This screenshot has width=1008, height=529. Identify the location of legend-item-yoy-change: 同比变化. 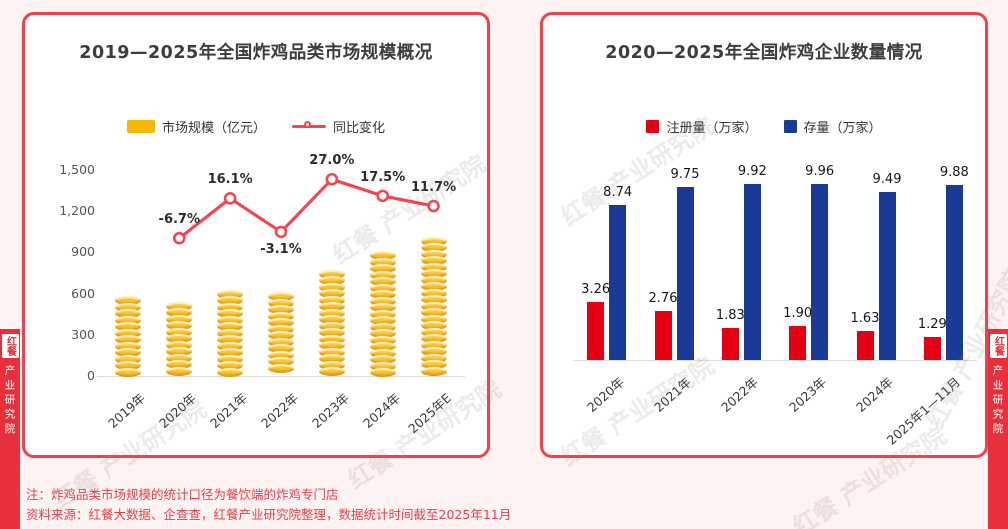
(338, 126).